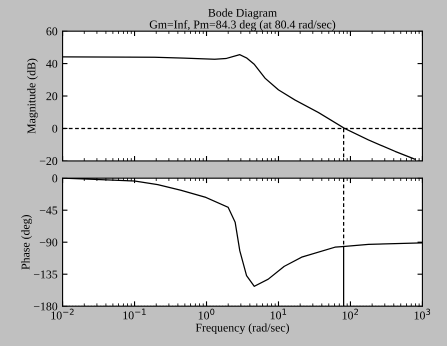 The image size is (447, 346). I want to click on y-tick-label: 20, so click(52, 96).